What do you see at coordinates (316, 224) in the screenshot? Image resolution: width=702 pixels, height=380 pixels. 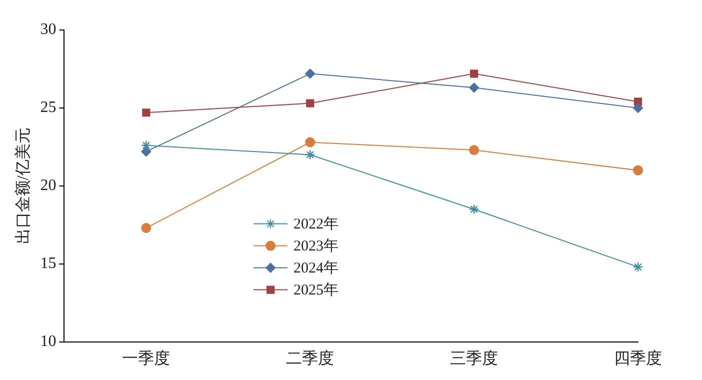 I see `legend-label: 2022年` at bounding box center [316, 224].